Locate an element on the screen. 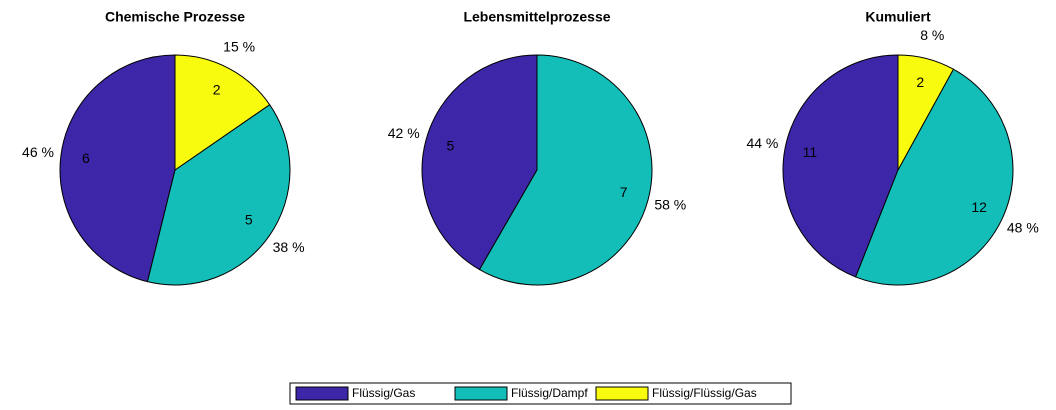 This screenshot has width=1056, height=410. slice-value: 6 is located at coordinates (86, 158).